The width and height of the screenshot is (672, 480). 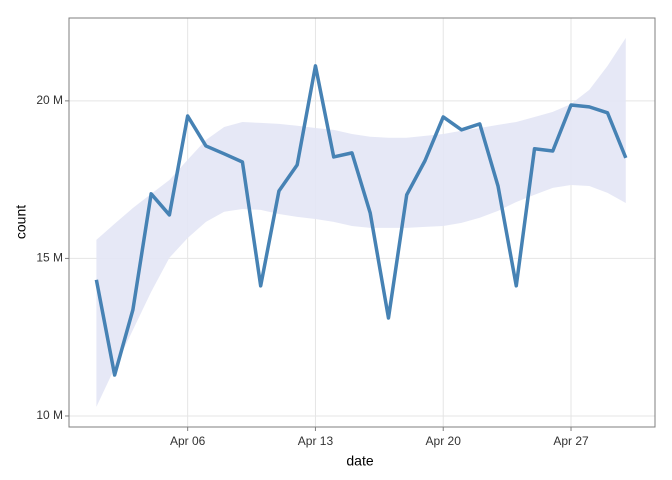 I want to click on y-tick-label: 10 M, so click(x=49, y=415).